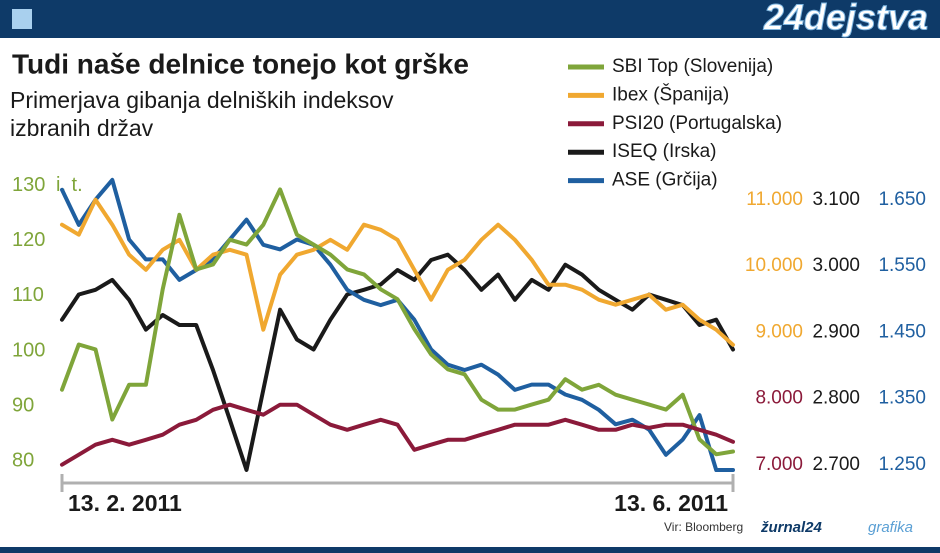 Image resolution: width=940 pixels, height=553 pixels. What do you see at coordinates (902, 398) in the screenshot?
I see `y-tick-label: 1.350` at bounding box center [902, 398].